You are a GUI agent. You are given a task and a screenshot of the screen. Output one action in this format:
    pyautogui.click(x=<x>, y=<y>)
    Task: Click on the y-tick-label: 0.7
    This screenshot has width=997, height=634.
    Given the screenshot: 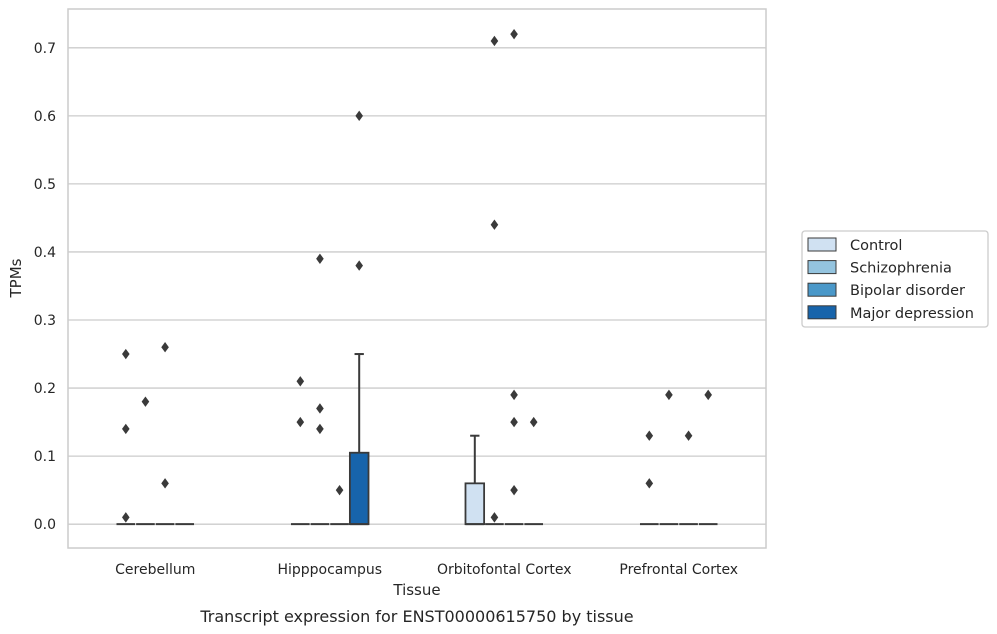 What is the action you would take?
    pyautogui.click(x=45, y=49)
    